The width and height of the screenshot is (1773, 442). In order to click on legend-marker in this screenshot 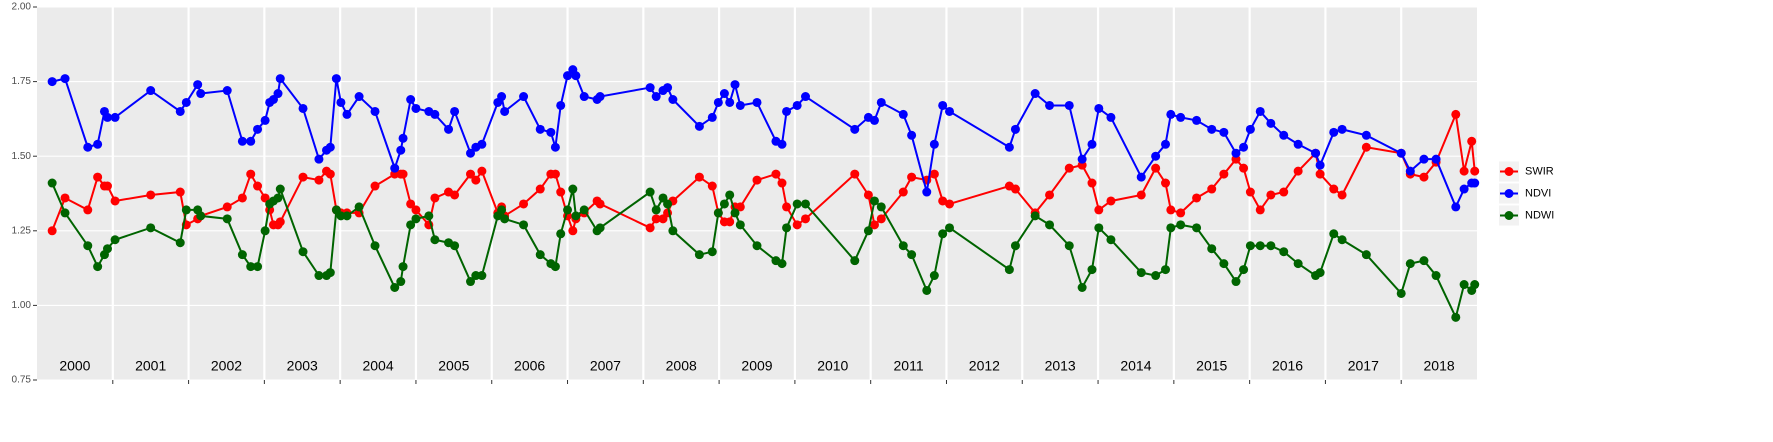, I will do `click(1509, 193)`.